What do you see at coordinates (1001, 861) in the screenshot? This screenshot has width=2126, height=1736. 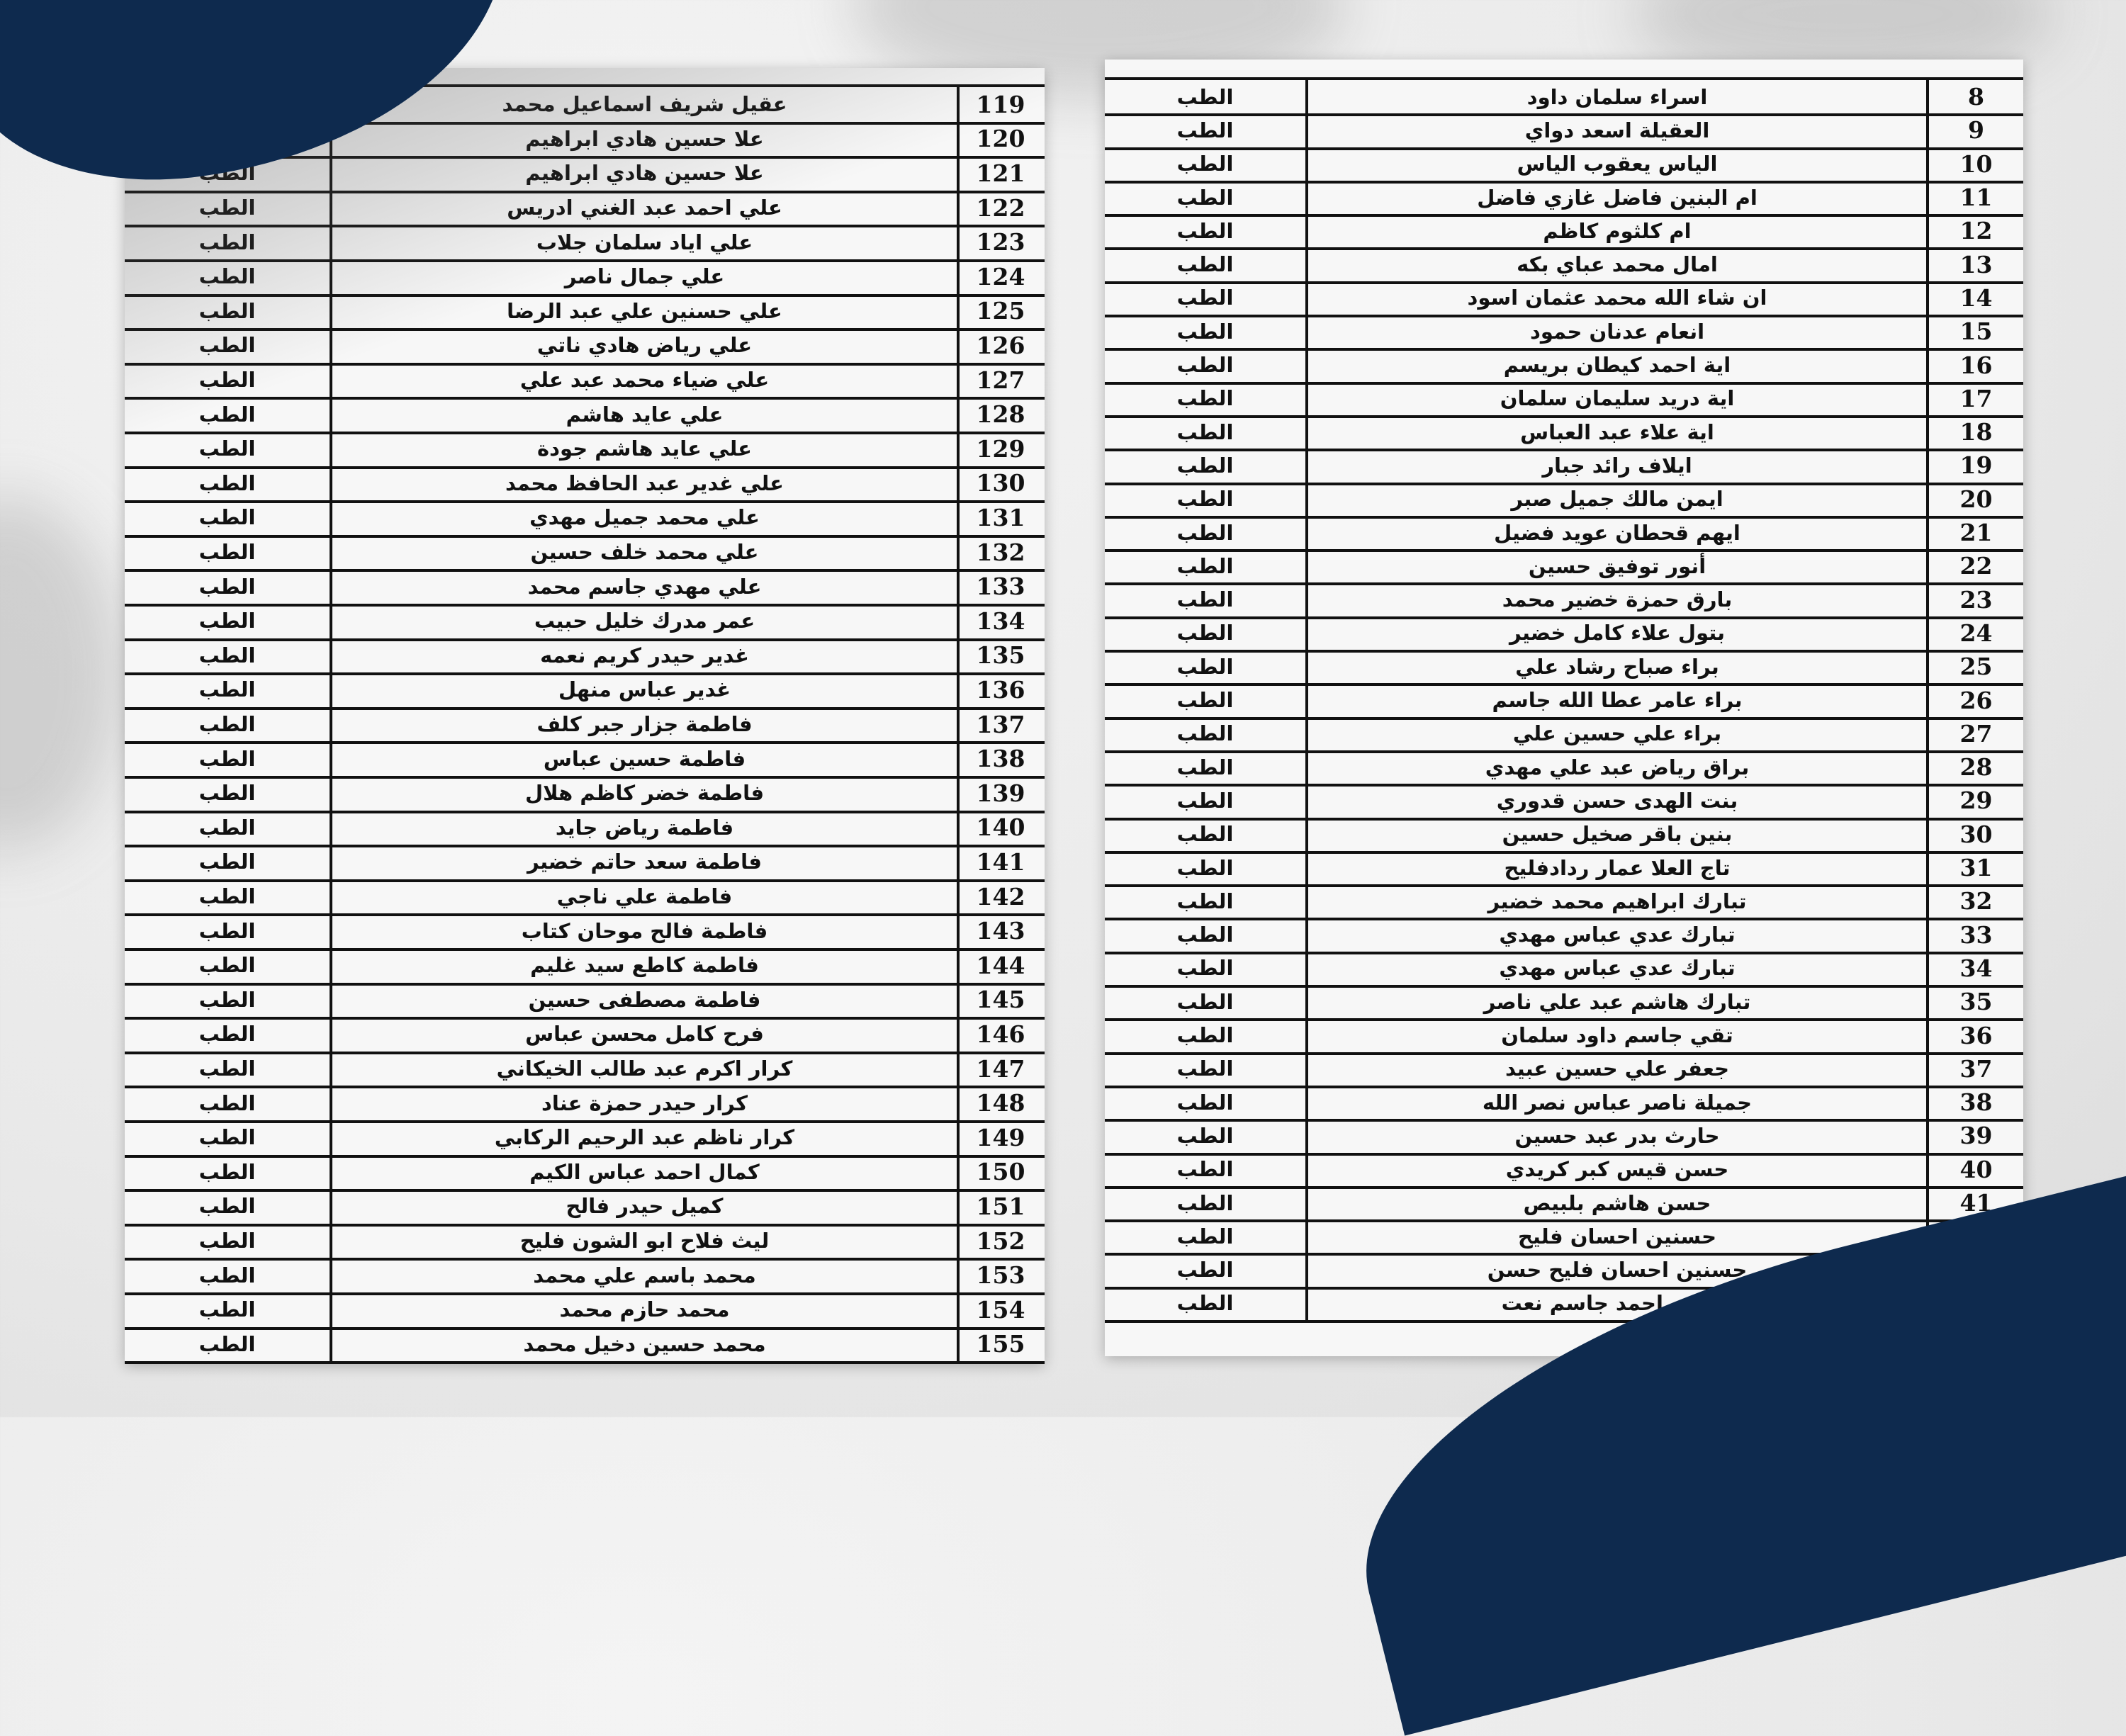 I see `row-number-cell: 141` at bounding box center [1001, 861].